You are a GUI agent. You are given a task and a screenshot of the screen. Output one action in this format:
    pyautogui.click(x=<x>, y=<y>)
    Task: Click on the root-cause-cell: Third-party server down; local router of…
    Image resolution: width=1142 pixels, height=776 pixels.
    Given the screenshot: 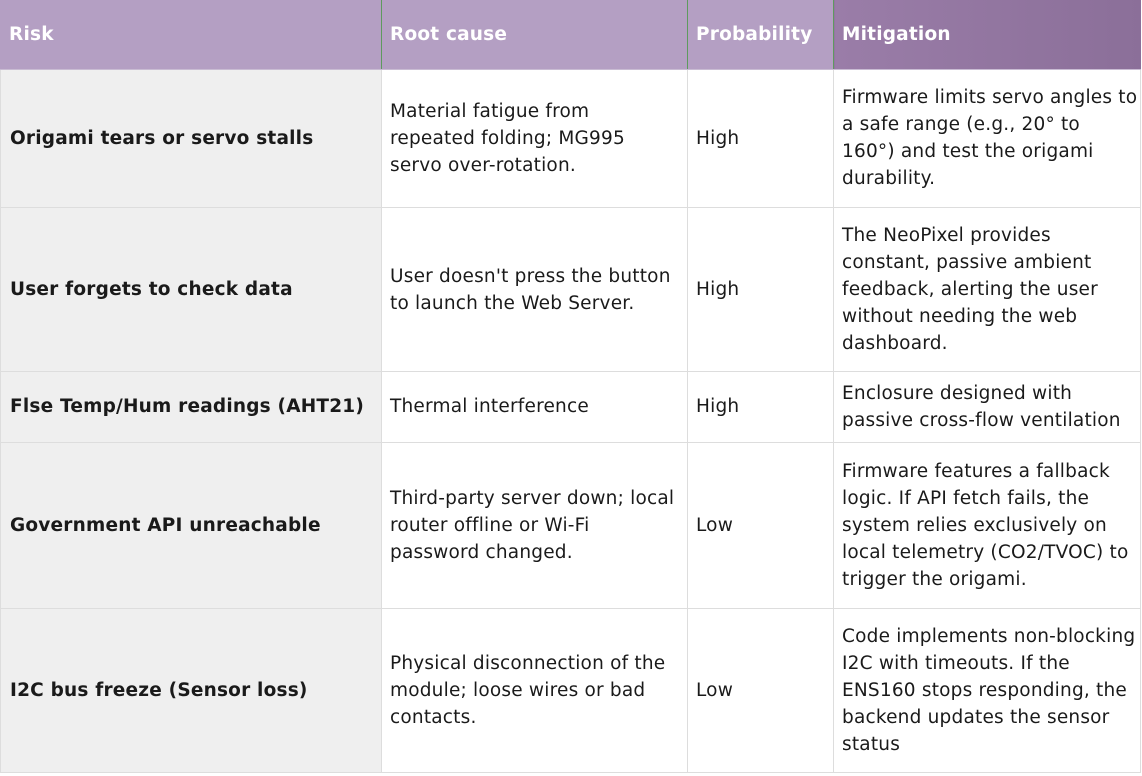 What is the action you would take?
    pyautogui.click(x=534, y=525)
    